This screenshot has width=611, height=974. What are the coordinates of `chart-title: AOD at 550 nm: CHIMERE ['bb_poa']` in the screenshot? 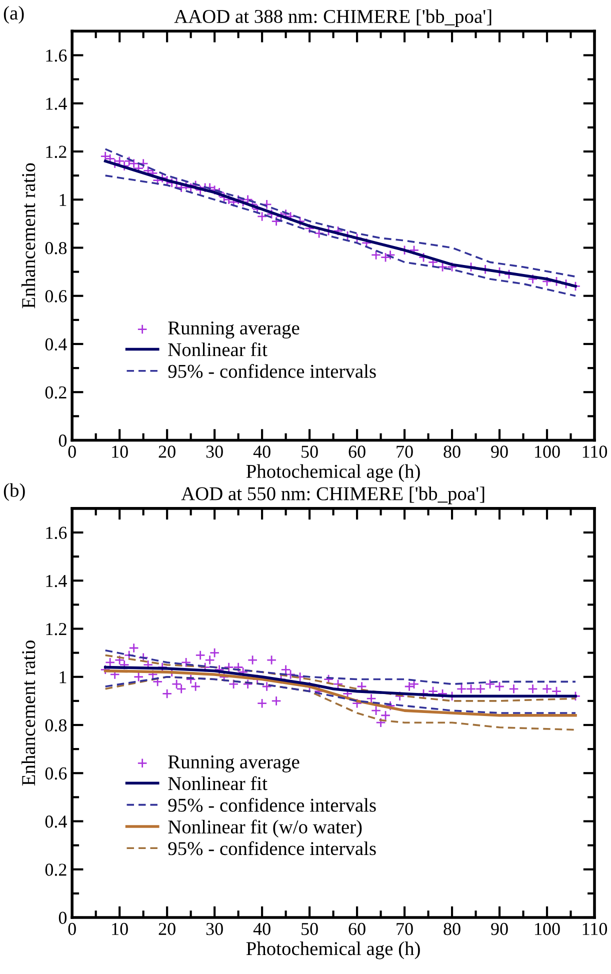 It's located at (332, 495).